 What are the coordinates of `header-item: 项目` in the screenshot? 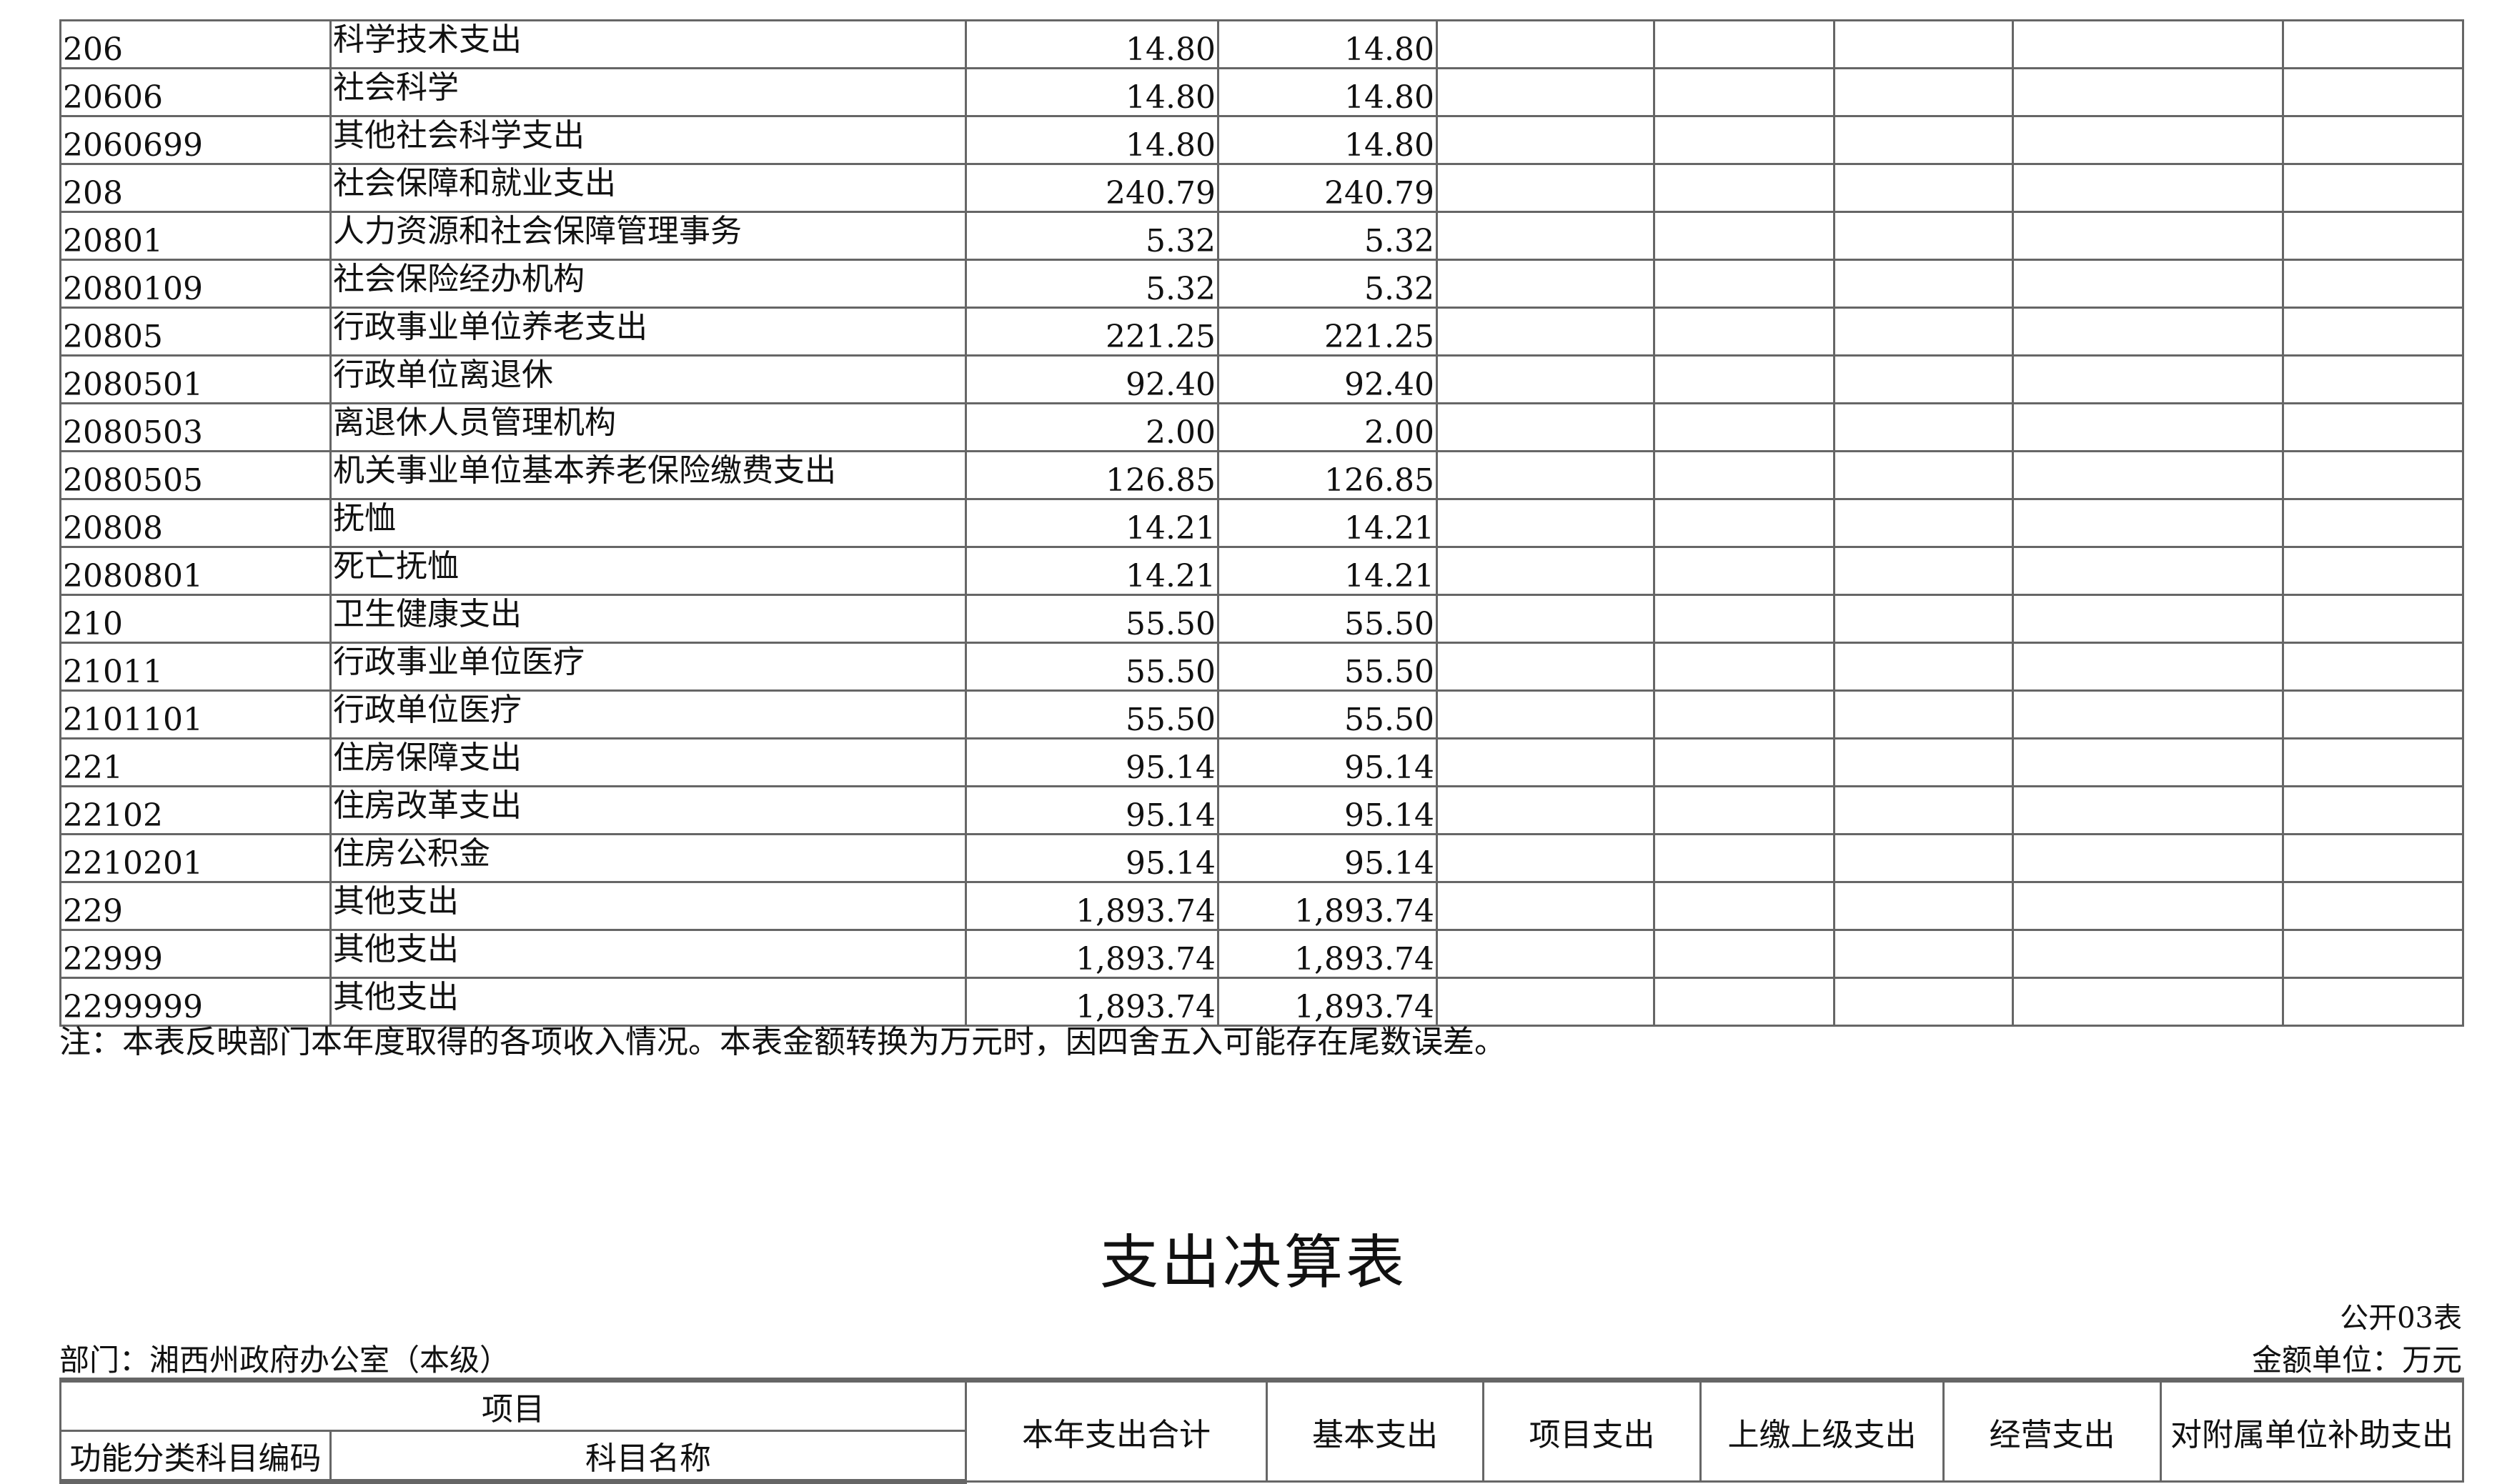 It's located at (513, 1405).